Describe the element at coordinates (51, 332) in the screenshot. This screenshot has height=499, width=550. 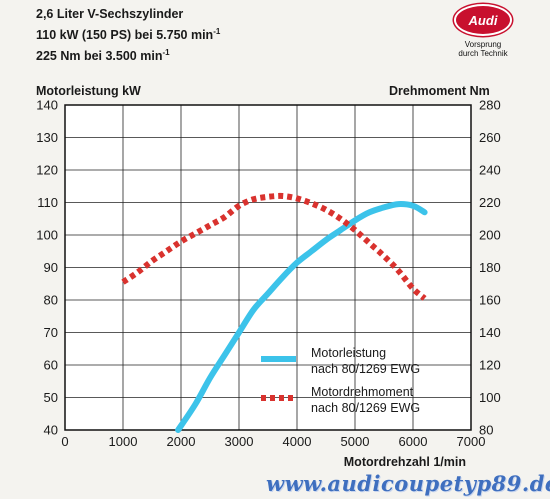
I see `left-y-tick-label: 70` at that location.